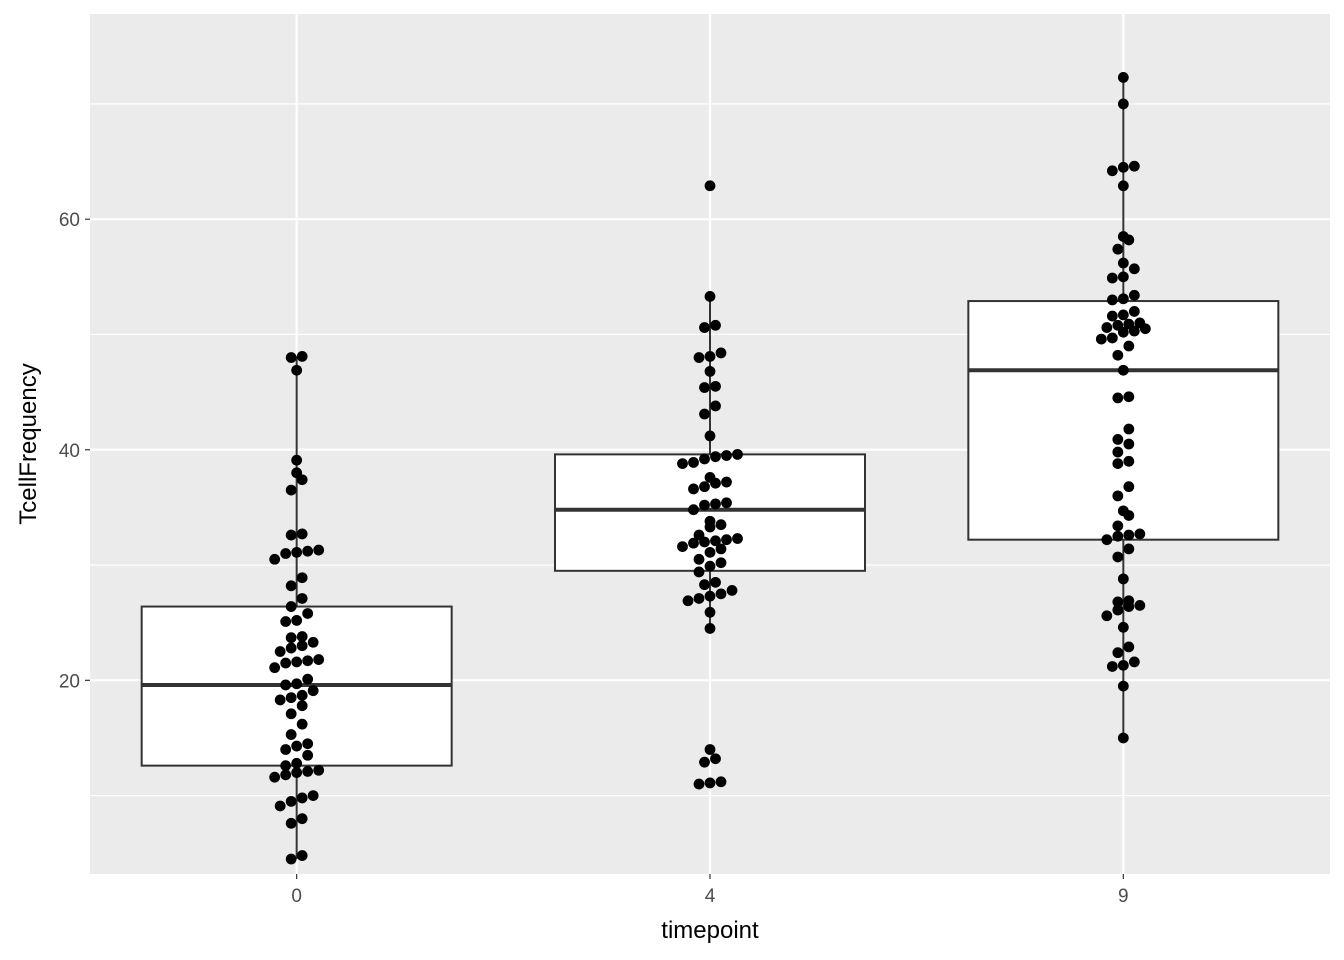  I want to click on x-axis-title: timepoint, so click(710, 930).